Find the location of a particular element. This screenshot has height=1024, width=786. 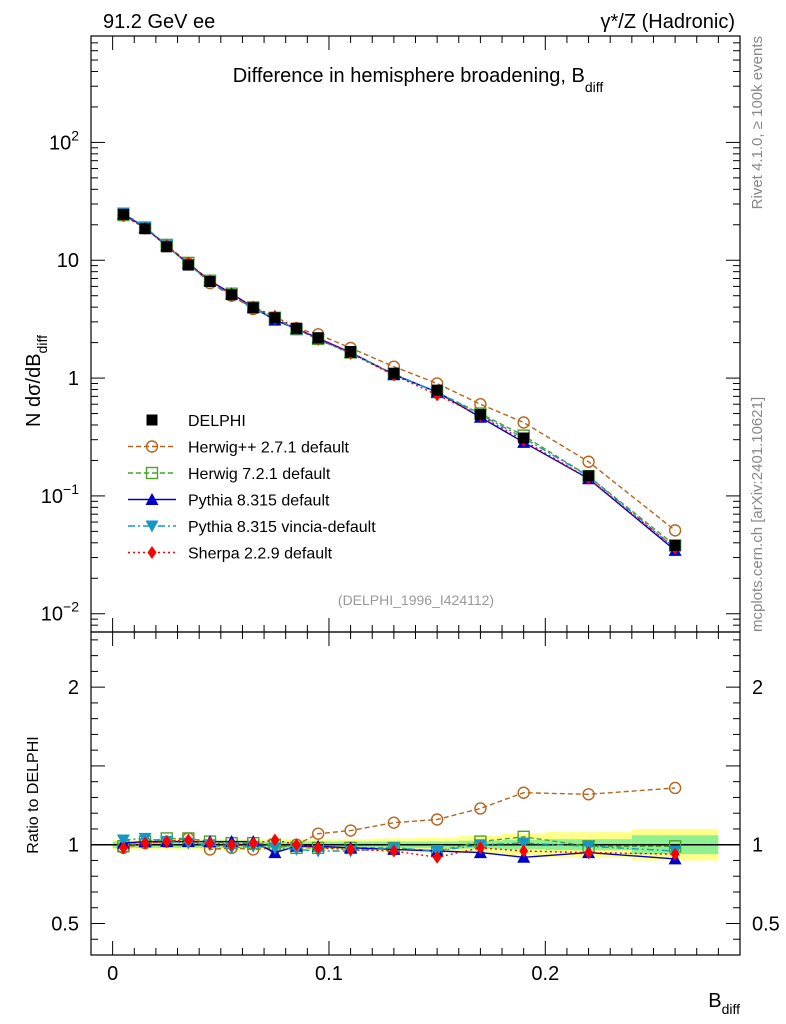

ratio-tick-label-left: 1 is located at coordinates (73, 846).